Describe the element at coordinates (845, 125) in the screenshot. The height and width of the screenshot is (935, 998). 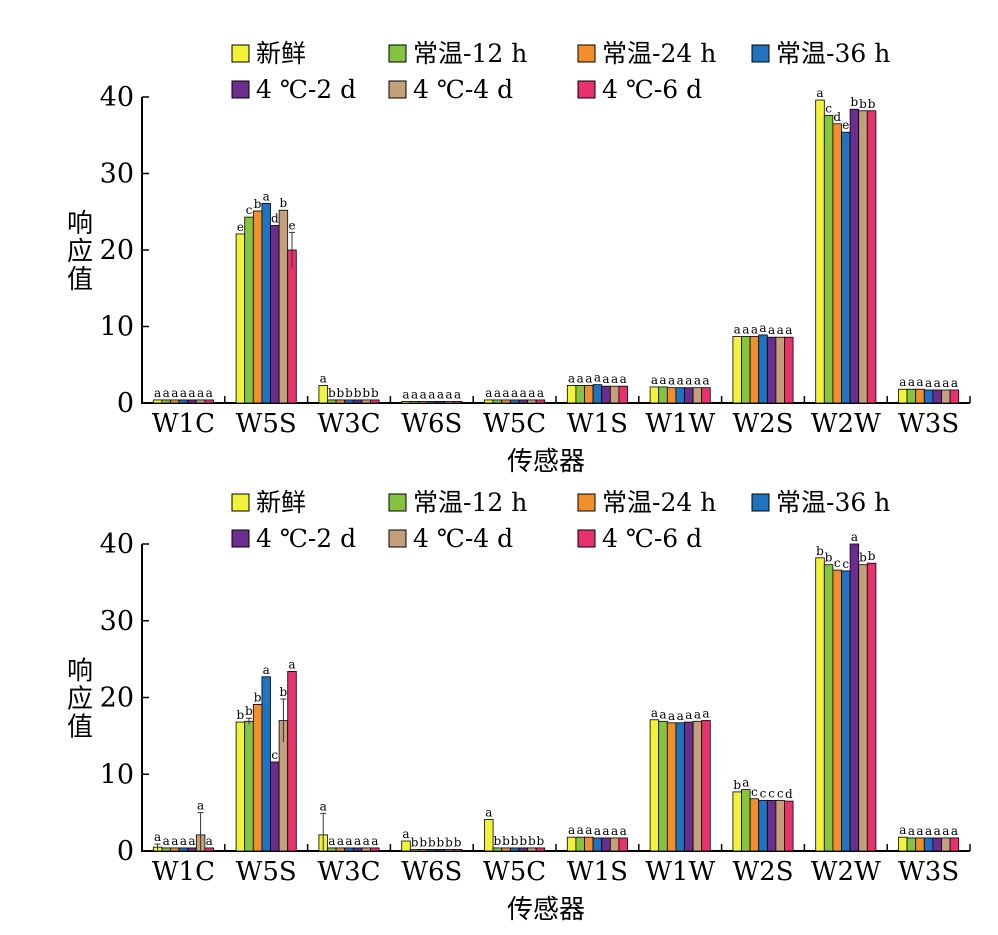
I see `significance-label: e` at that location.